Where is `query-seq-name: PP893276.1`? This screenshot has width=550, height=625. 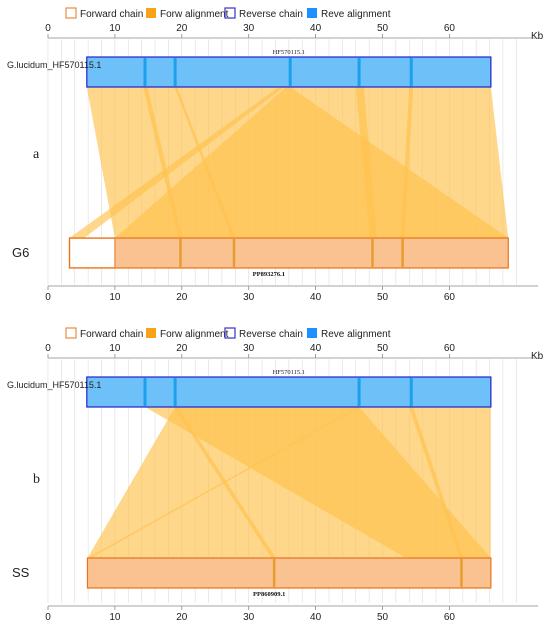
query-seq-name: PP893276.1 is located at coordinates (269, 274).